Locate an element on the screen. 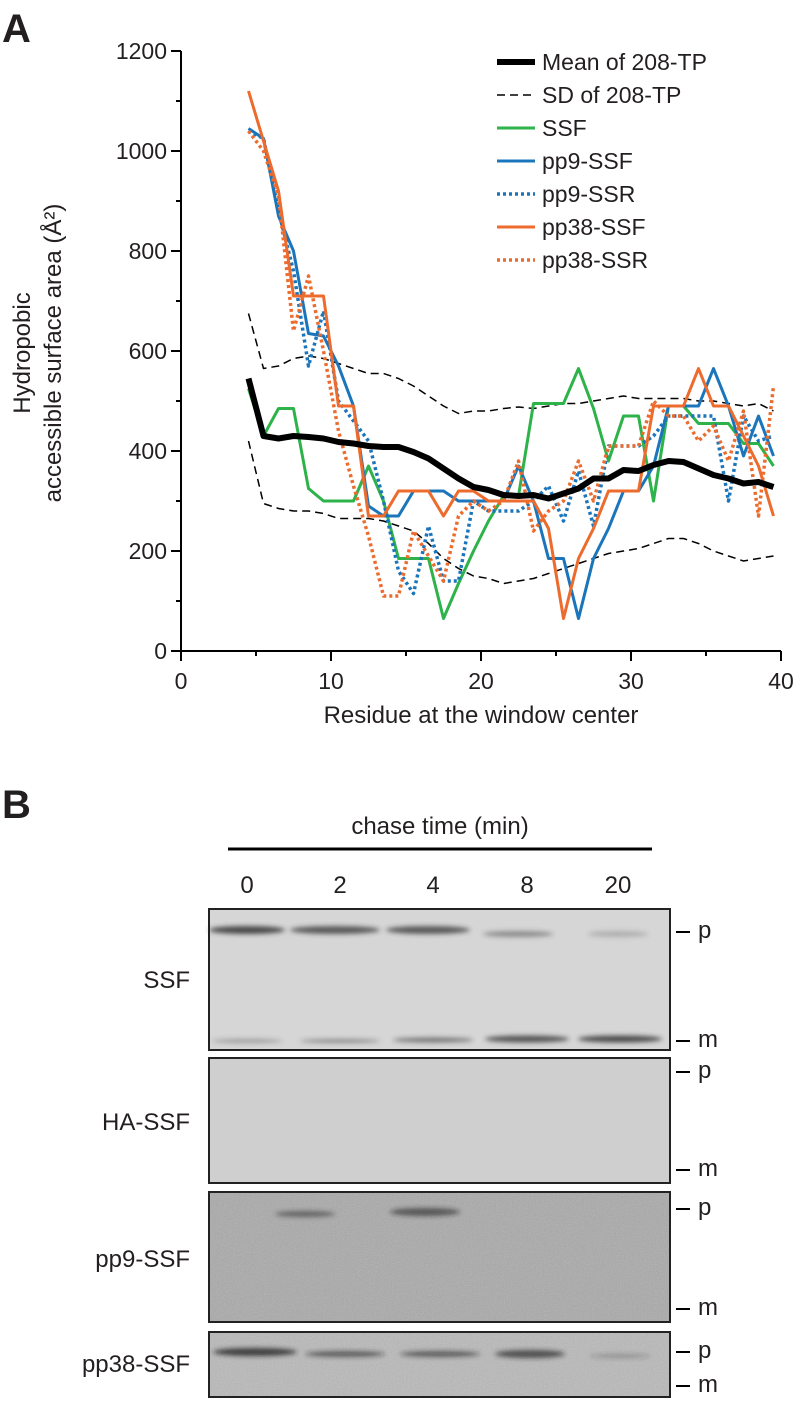 Image resolution: width=800 pixels, height=1407 pixels. panel-label: A is located at coordinates (16, 29).